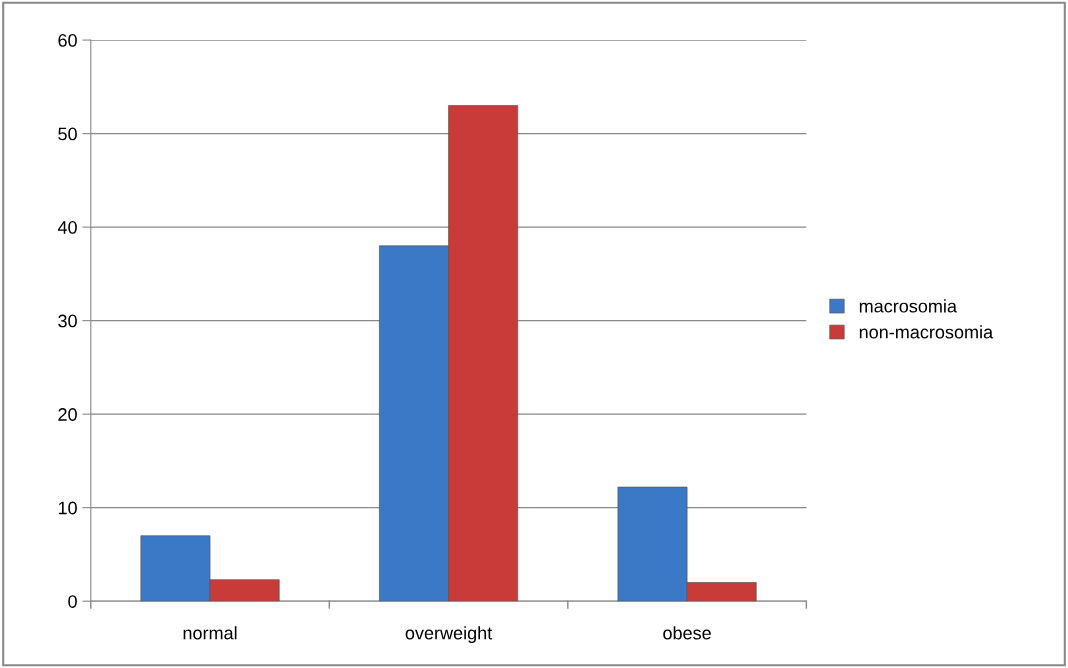 The height and width of the screenshot is (668, 1068). Describe the element at coordinates (687, 633) in the screenshot. I see `x-tick-label: obese` at that location.